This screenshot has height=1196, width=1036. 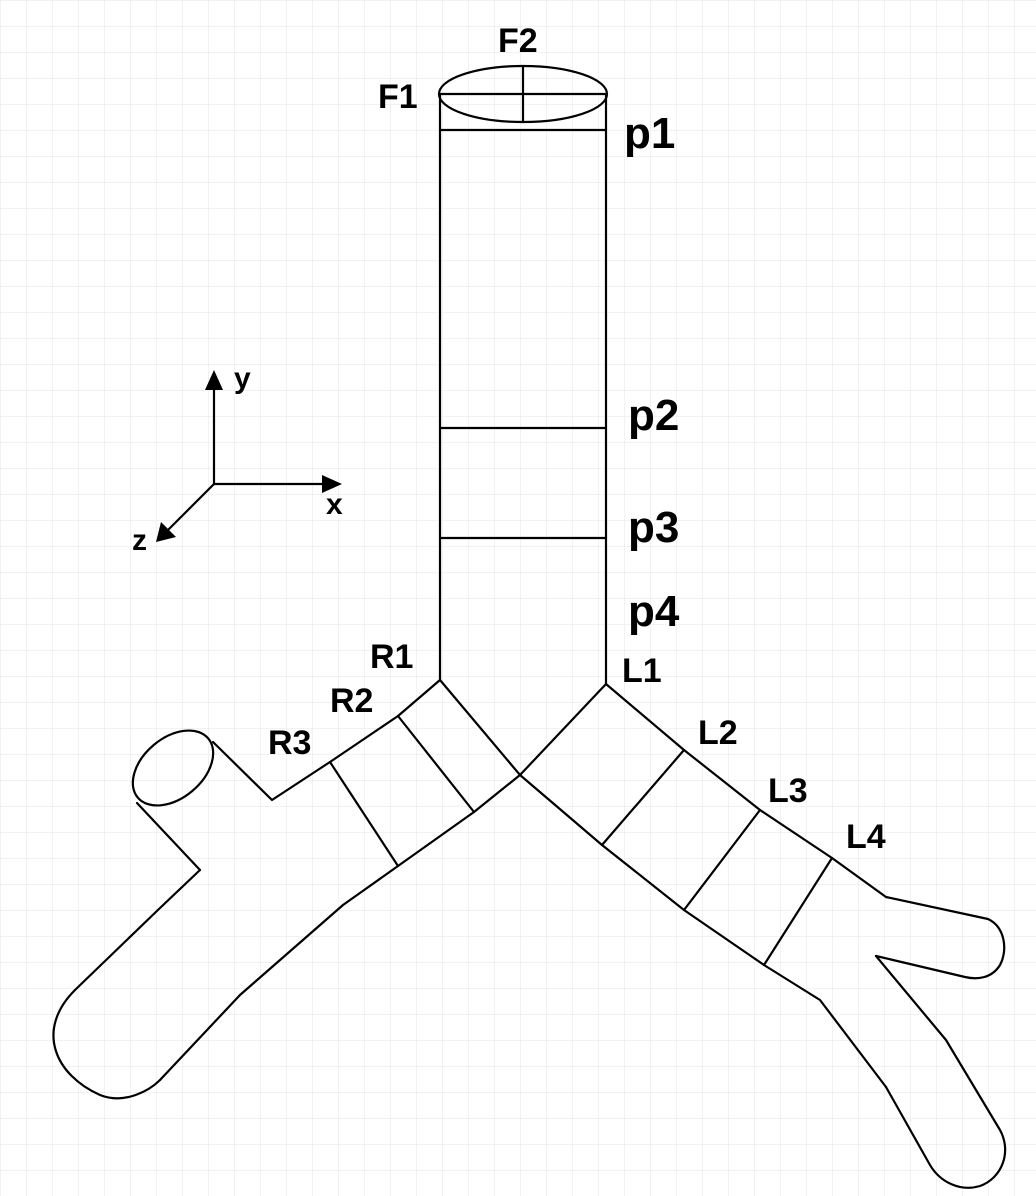 I want to click on z-axis-arrowhead, so click(x=166, y=532).